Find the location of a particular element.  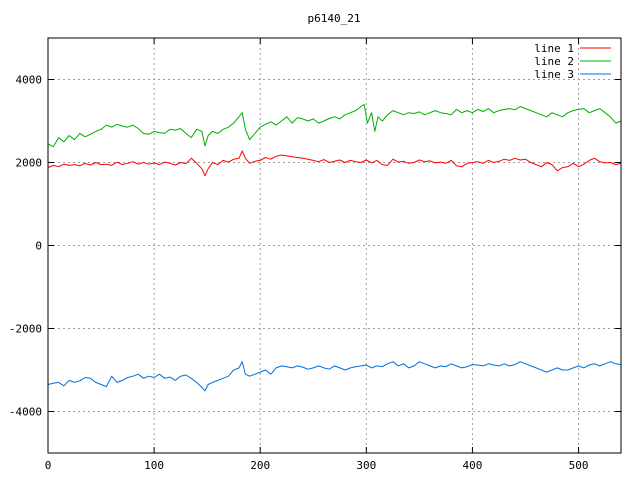

legend-label-3: line 3 is located at coordinates (554, 74).